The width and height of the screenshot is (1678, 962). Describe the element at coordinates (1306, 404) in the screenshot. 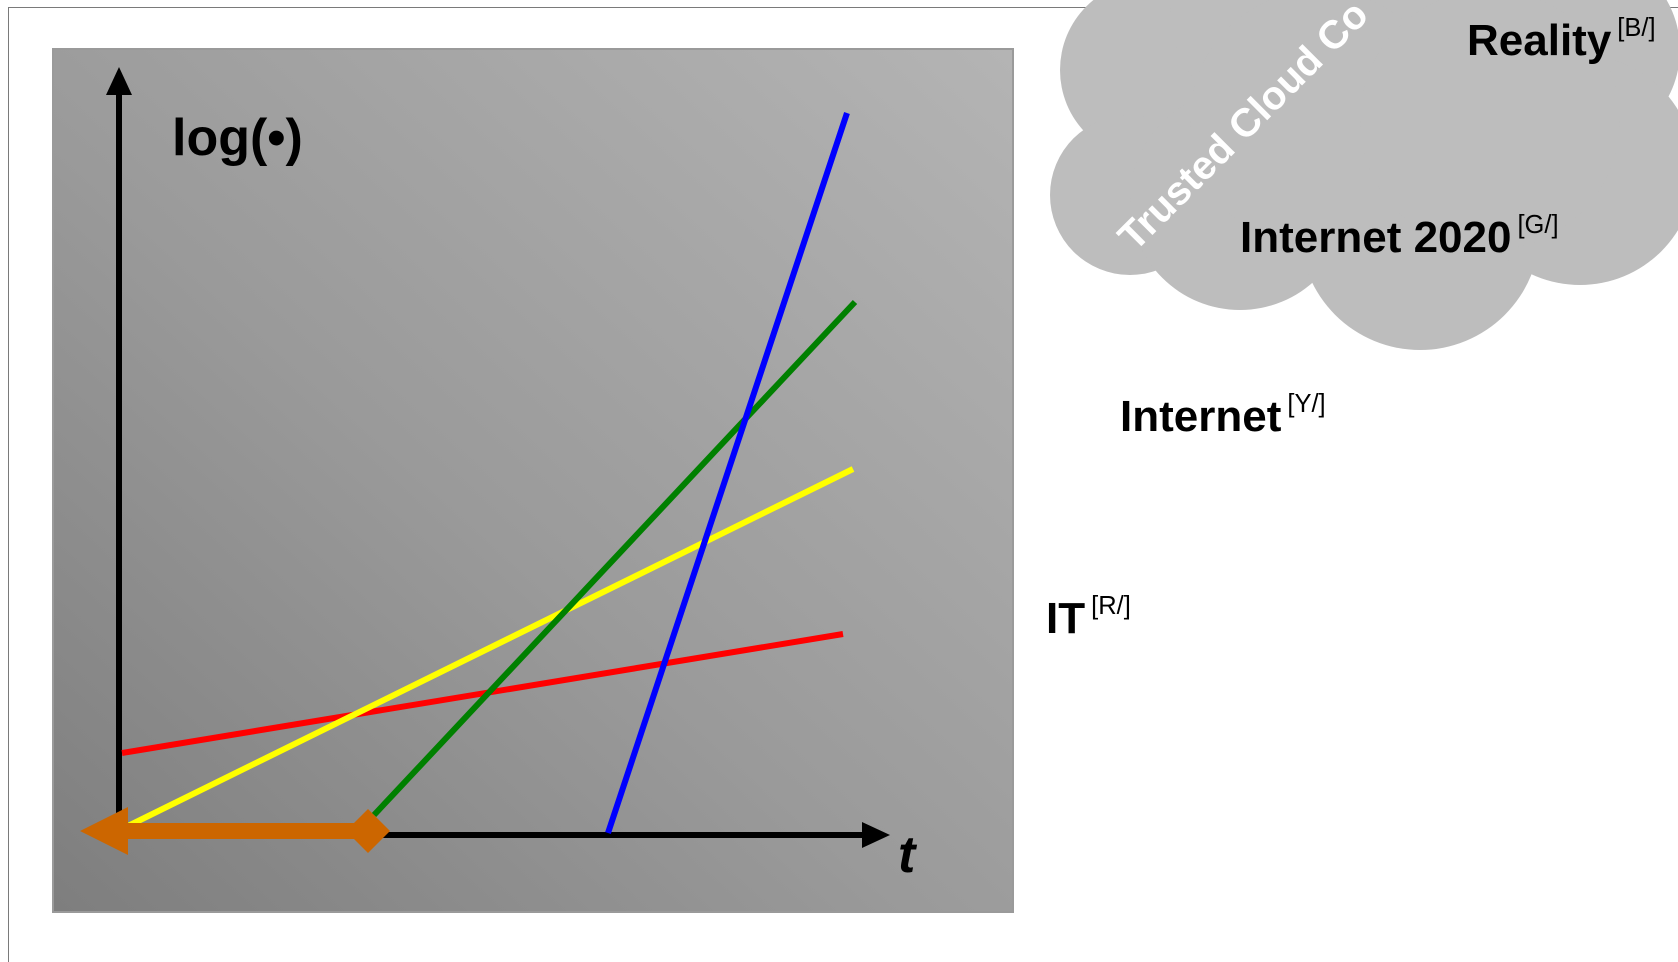

I see `internet-label-tag: [Y/]` at that location.